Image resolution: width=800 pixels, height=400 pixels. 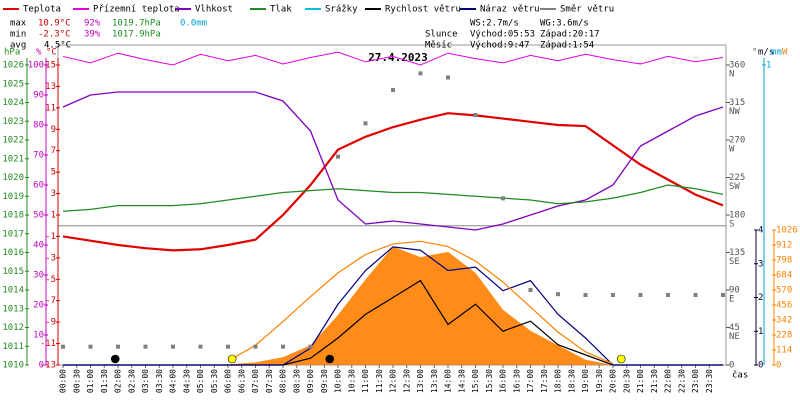 What do you see at coordinates (50, 323) in the screenshot?
I see `y-tick-label: -9` at bounding box center [50, 323].